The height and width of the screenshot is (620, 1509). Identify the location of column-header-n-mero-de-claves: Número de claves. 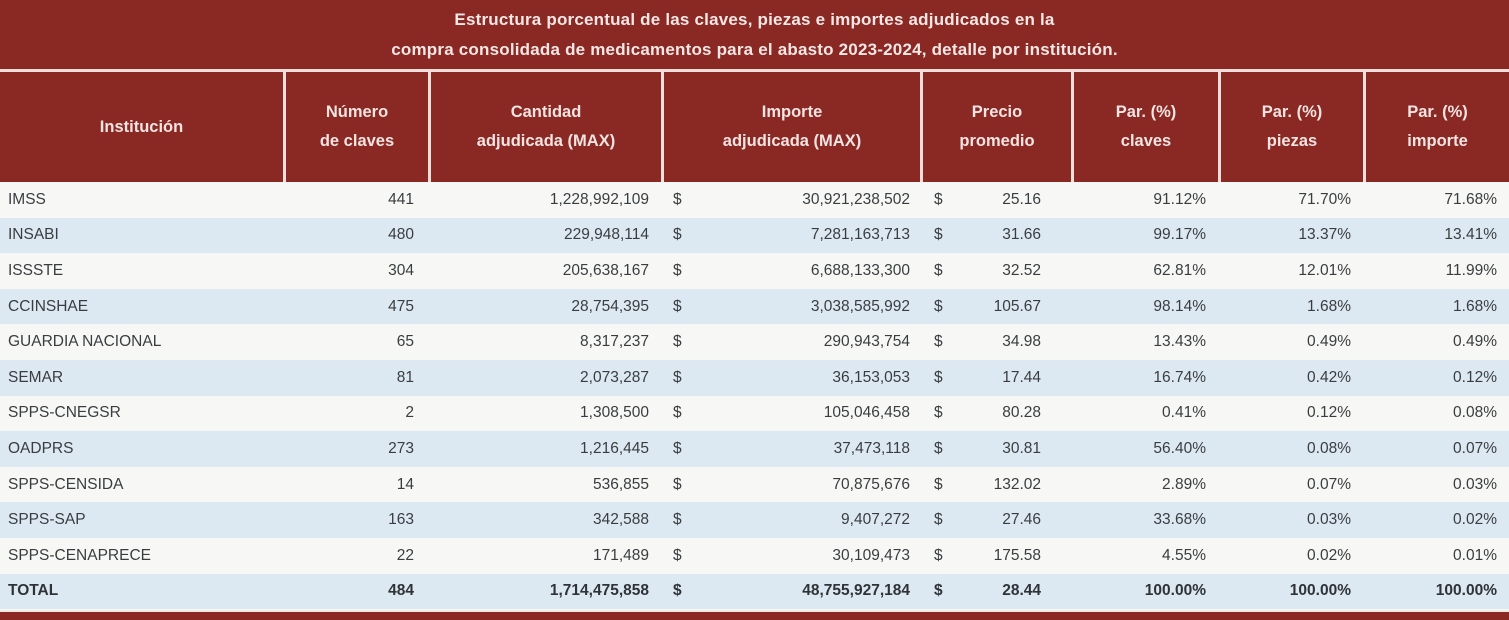
(355, 127).